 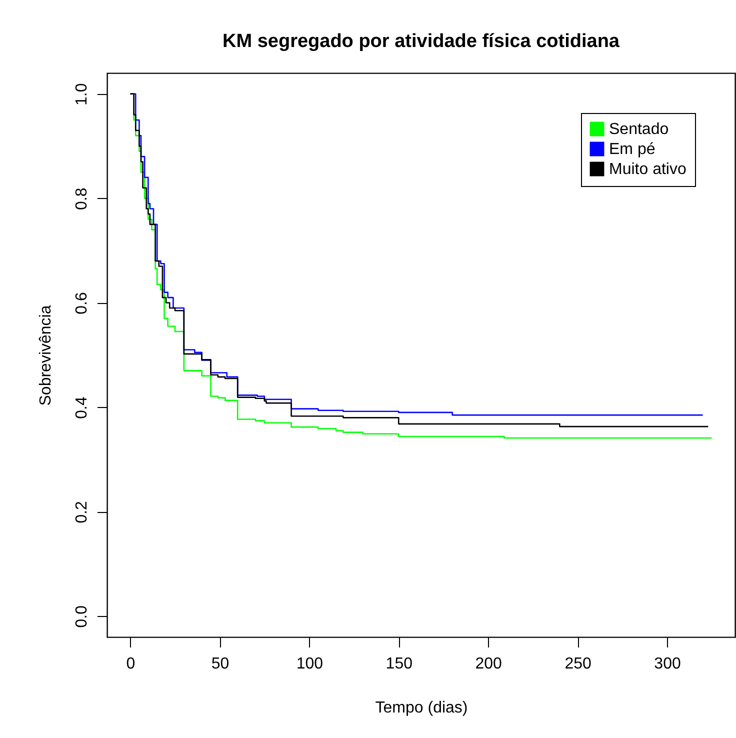 I want to click on y-tick-label: 0.8, so click(x=82, y=199).